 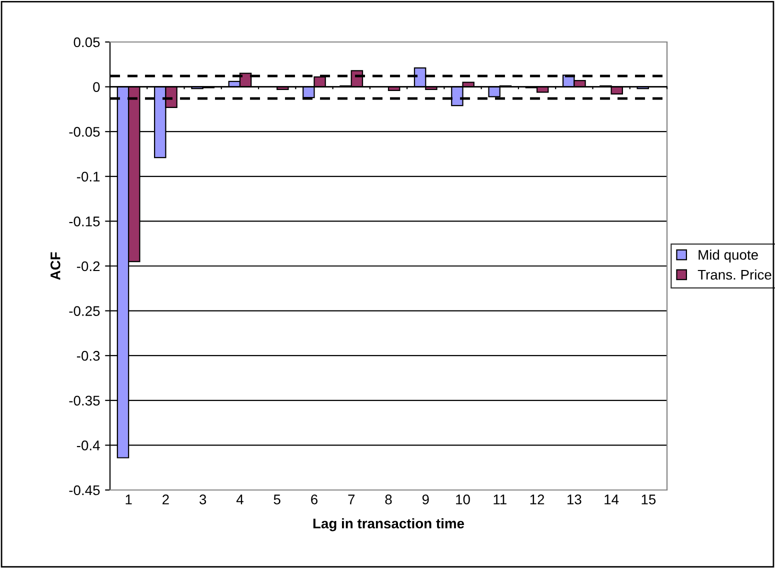 What do you see at coordinates (500, 499) in the screenshot?
I see `x-tick-label: 11` at bounding box center [500, 499].